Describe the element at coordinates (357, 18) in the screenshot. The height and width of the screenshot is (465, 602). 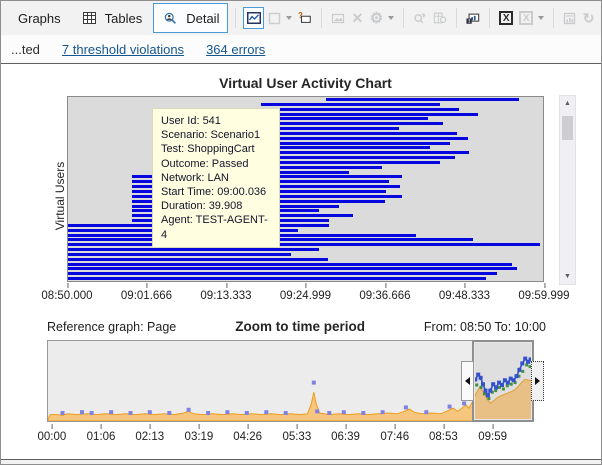
I see `delete-x-icon: ×` at that location.